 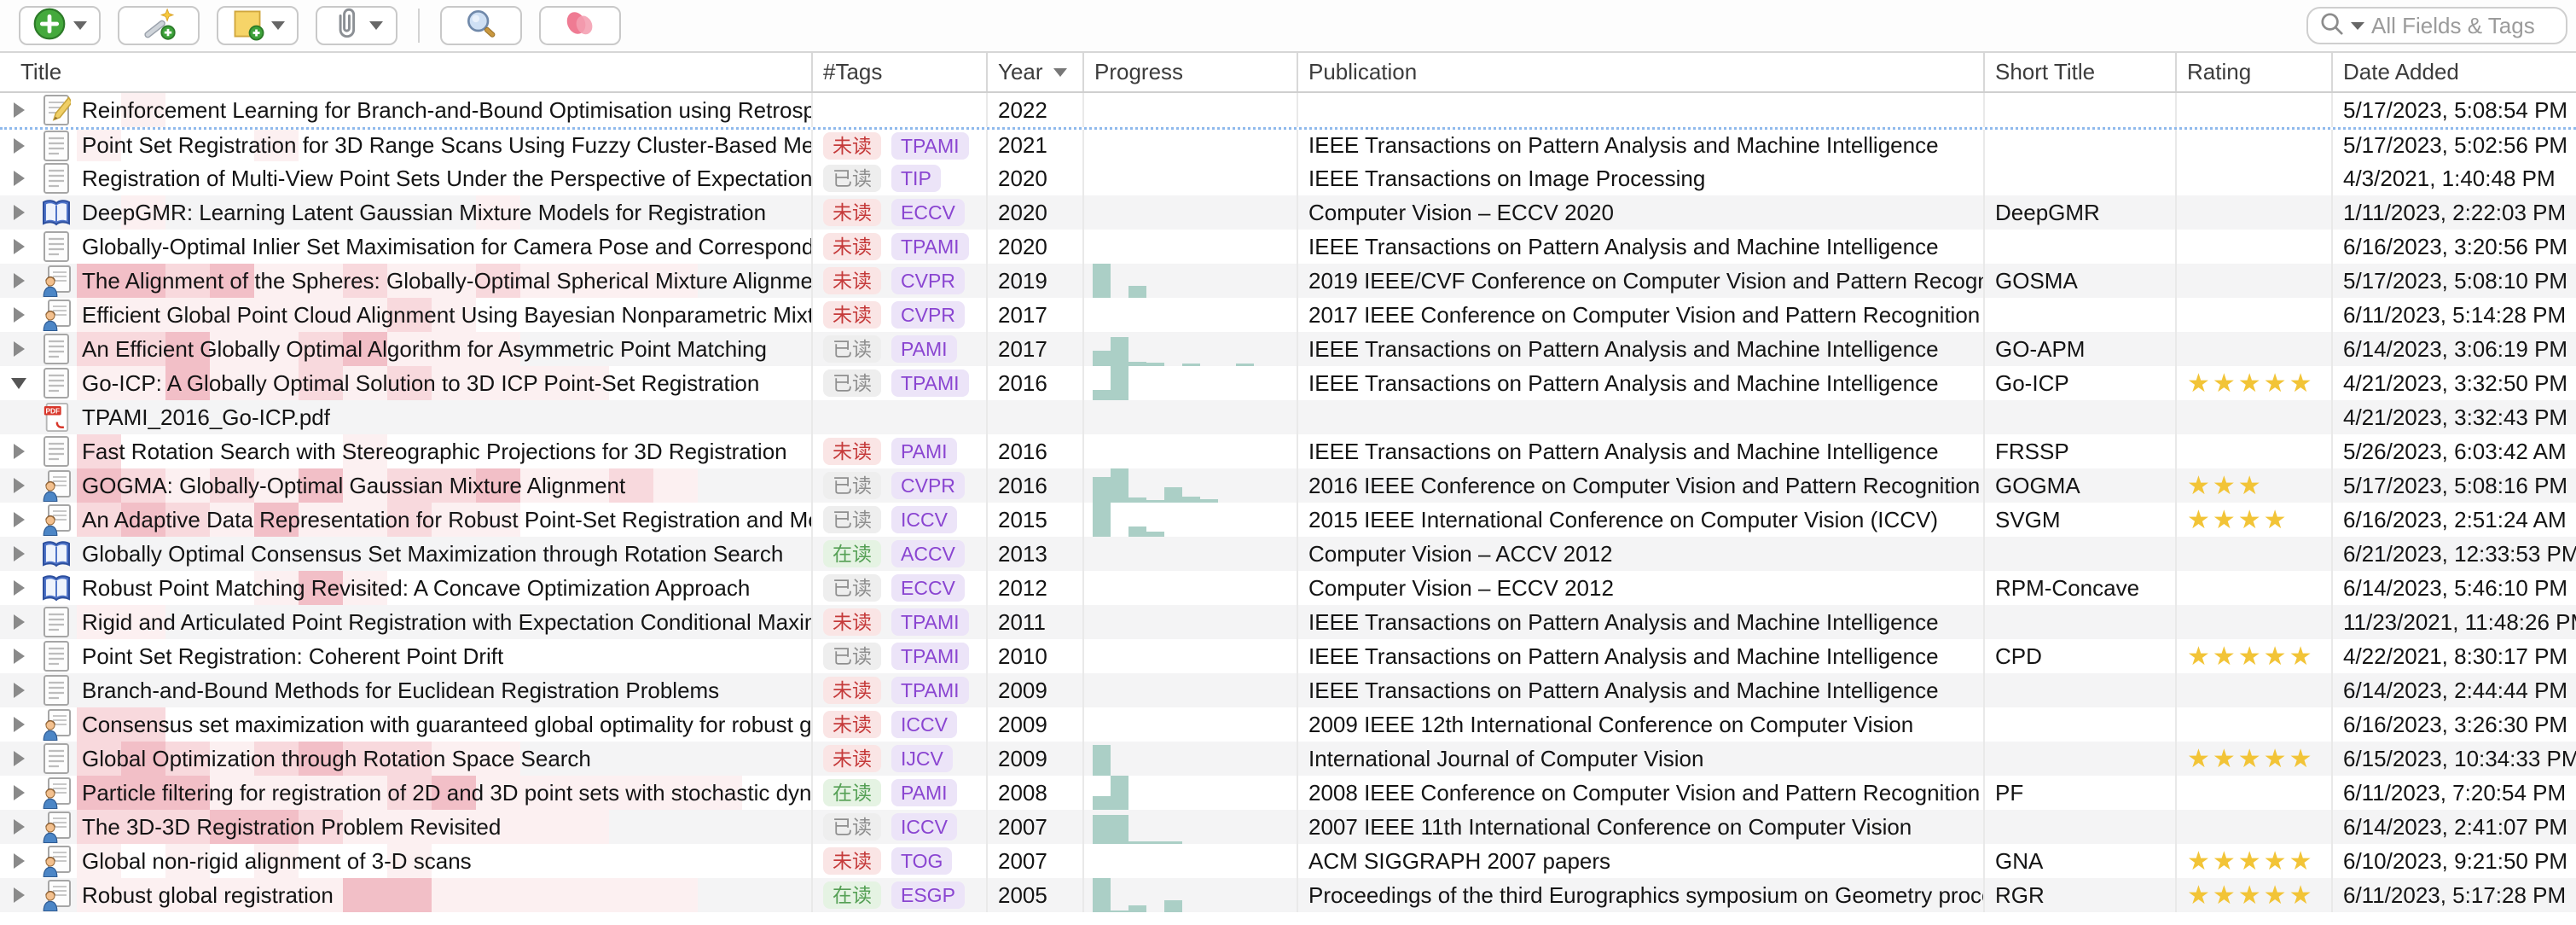 What do you see at coordinates (56, 178) in the screenshot?
I see `journal-article-icon` at bounding box center [56, 178].